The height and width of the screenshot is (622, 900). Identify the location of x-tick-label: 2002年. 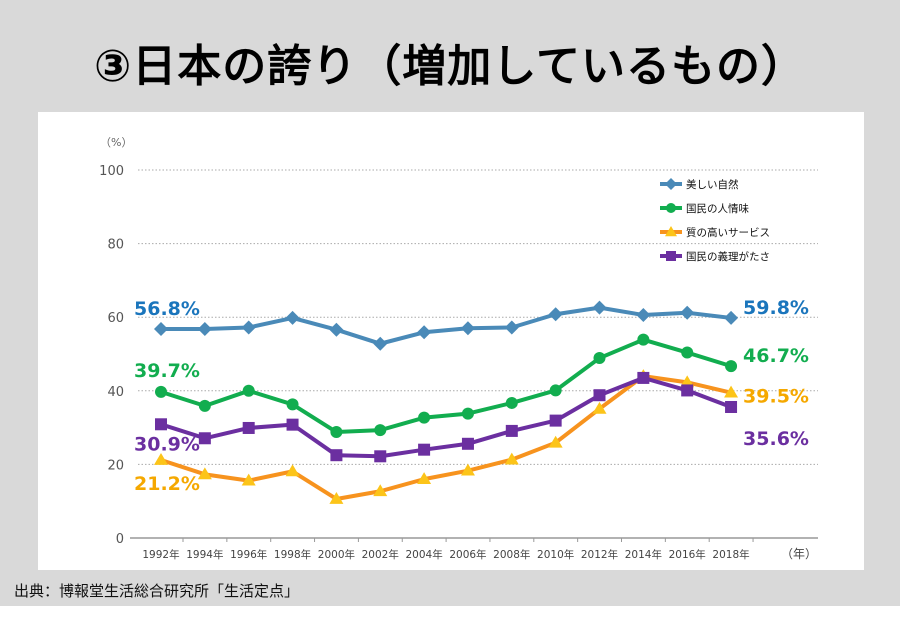
(380, 554).